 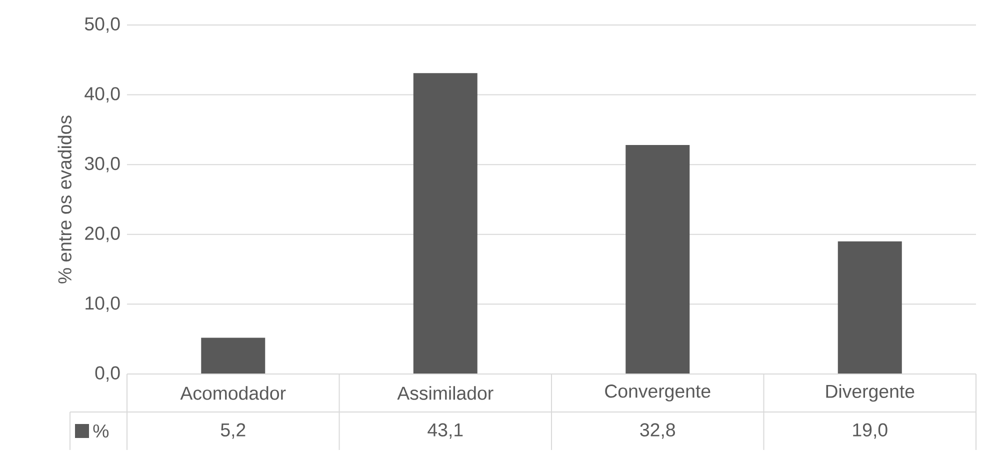 What do you see at coordinates (870, 431) in the screenshot?
I see `data-label: 19,0` at bounding box center [870, 431].